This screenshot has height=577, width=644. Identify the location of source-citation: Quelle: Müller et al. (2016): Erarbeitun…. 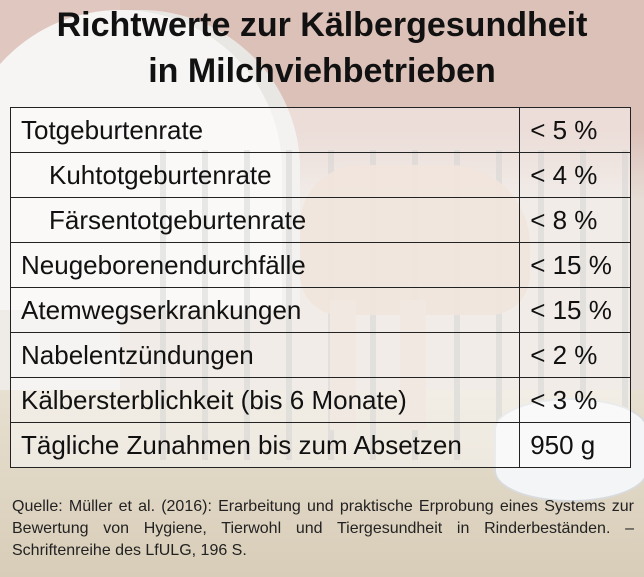
(323, 528).